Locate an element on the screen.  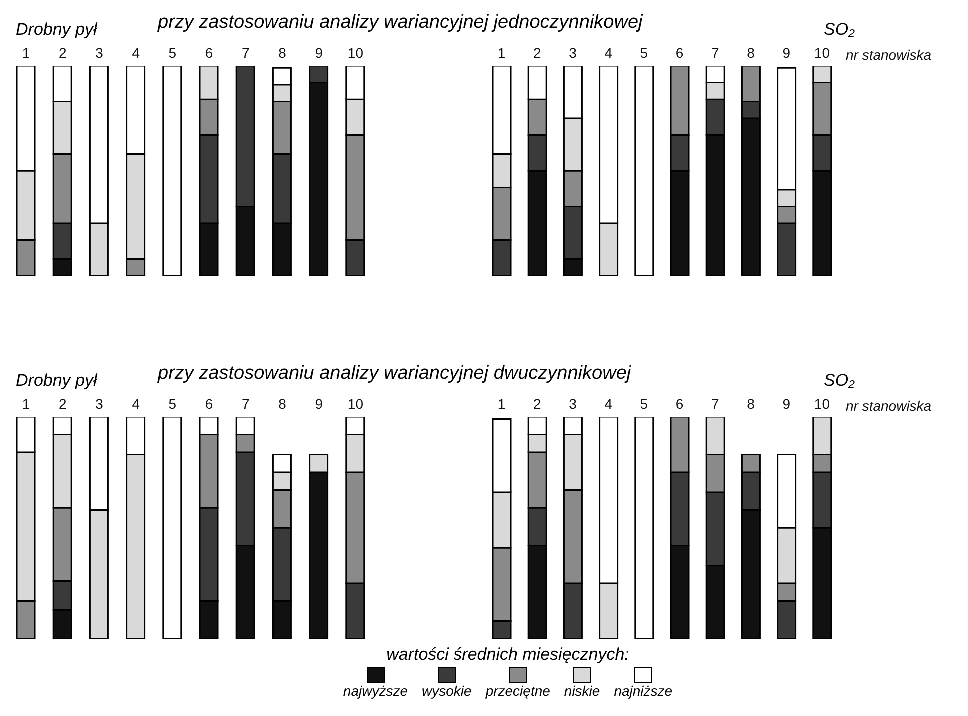
legend-label: najniższe is located at coordinates (643, 691).